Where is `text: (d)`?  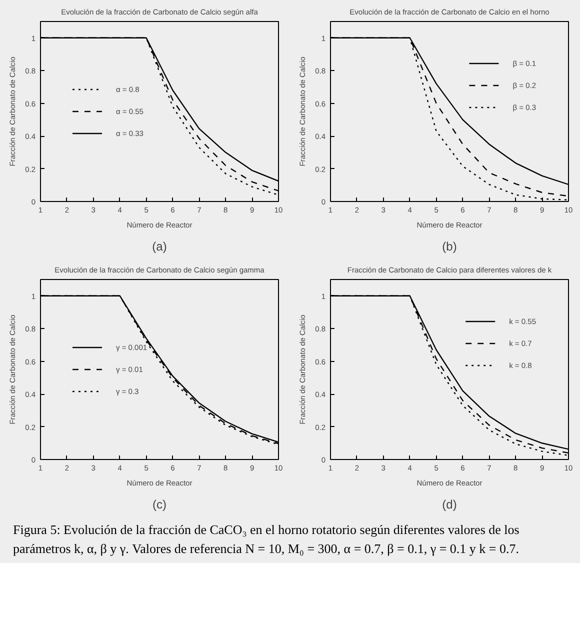 text: (d) is located at coordinates (449, 505).